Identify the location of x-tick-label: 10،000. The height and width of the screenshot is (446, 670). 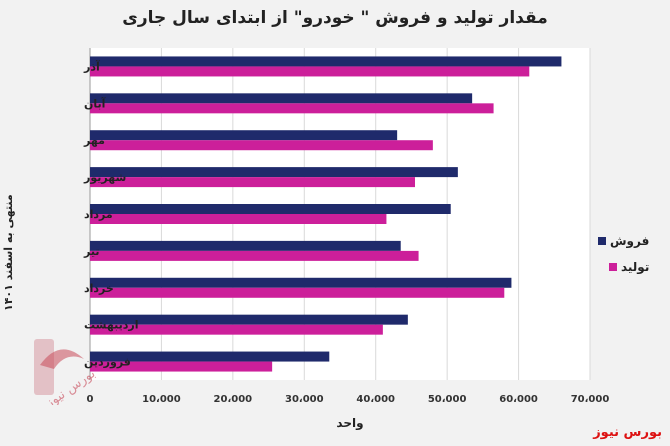
(161, 399).